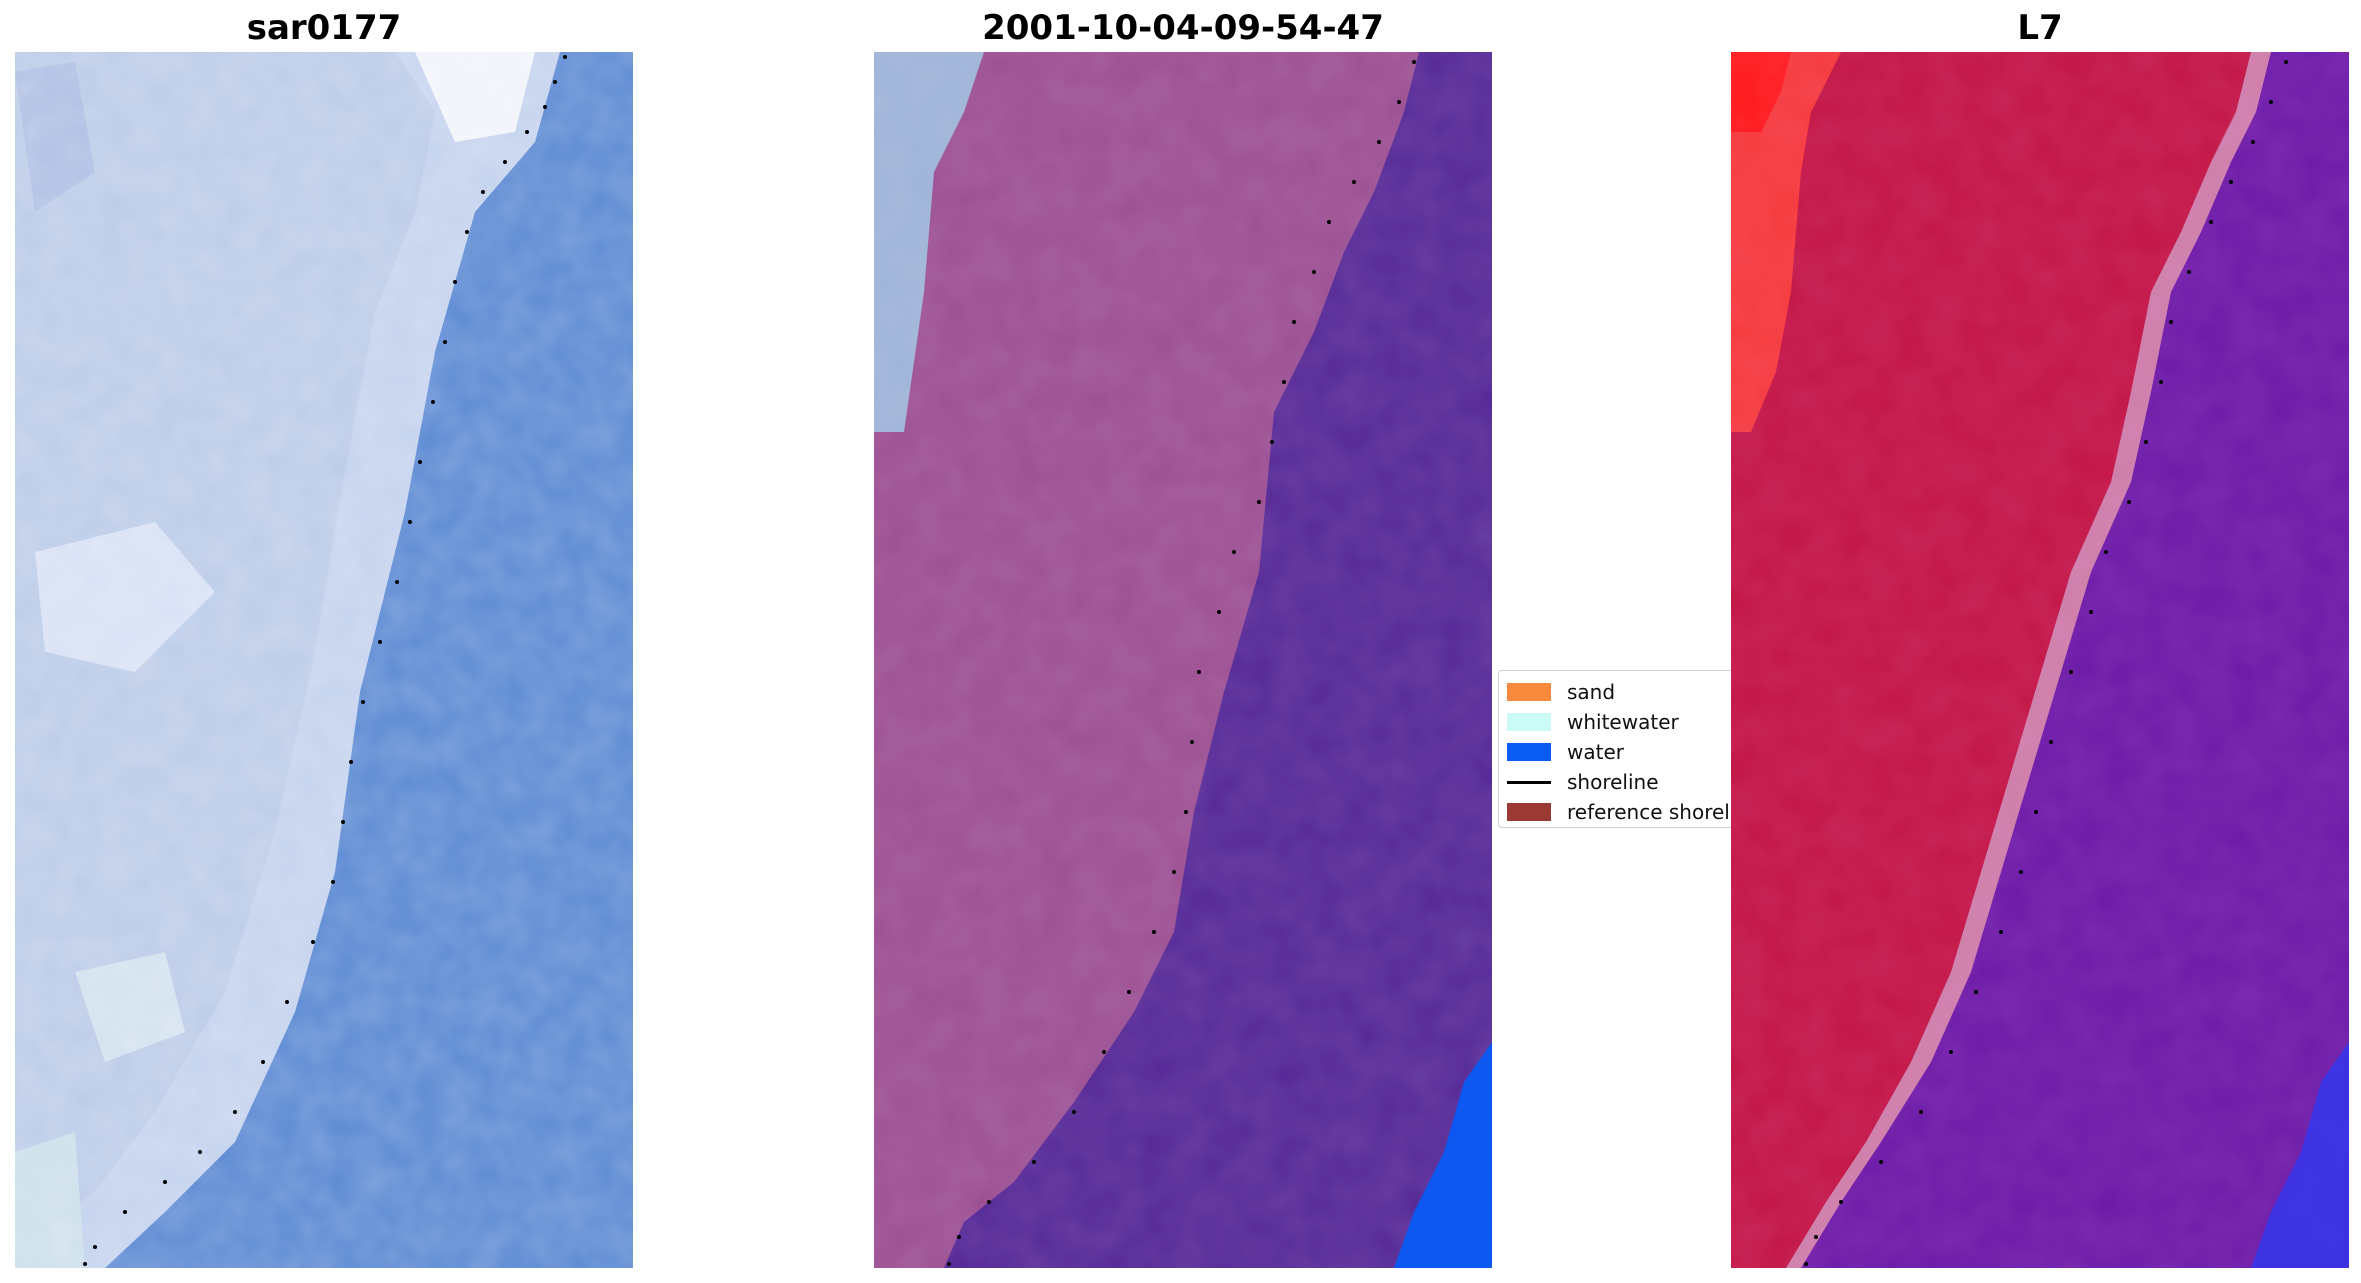 The height and width of the screenshot is (1283, 2361). Describe the element at coordinates (1529, 812) in the screenshot. I see `reference-shoreline-swatch` at that location.